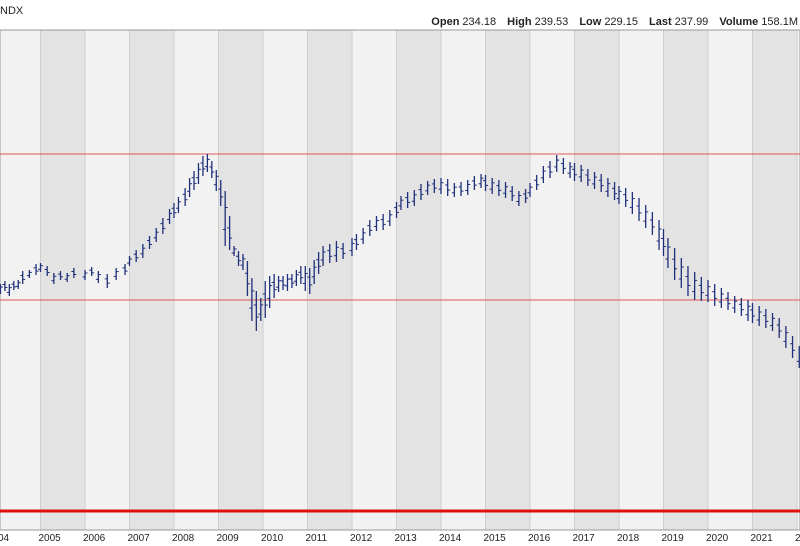 Image resolution: width=800 pixels, height=546 pixels. I want to click on symbol-label: NDX, so click(12, 11).